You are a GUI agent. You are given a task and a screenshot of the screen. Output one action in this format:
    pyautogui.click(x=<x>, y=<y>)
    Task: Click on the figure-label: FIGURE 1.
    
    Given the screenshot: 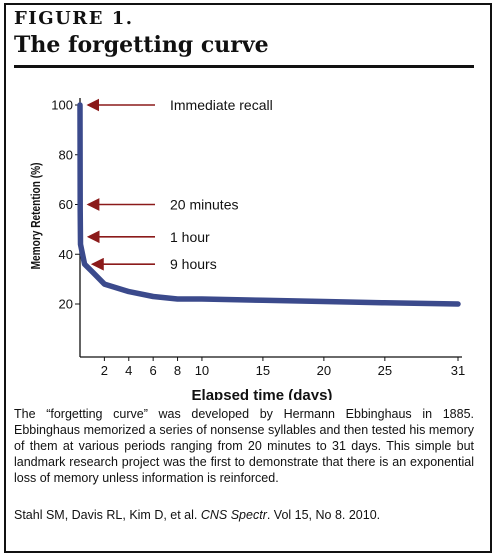 What is the action you would take?
    pyautogui.click(x=74, y=18)
    